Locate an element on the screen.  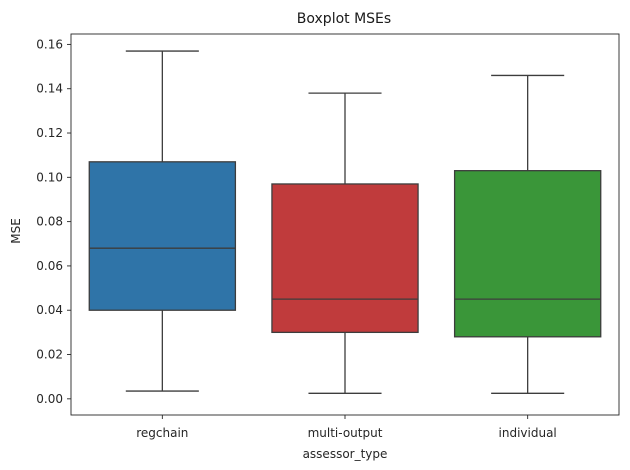
y-tick-label: 0.00 is located at coordinates (49, 399).